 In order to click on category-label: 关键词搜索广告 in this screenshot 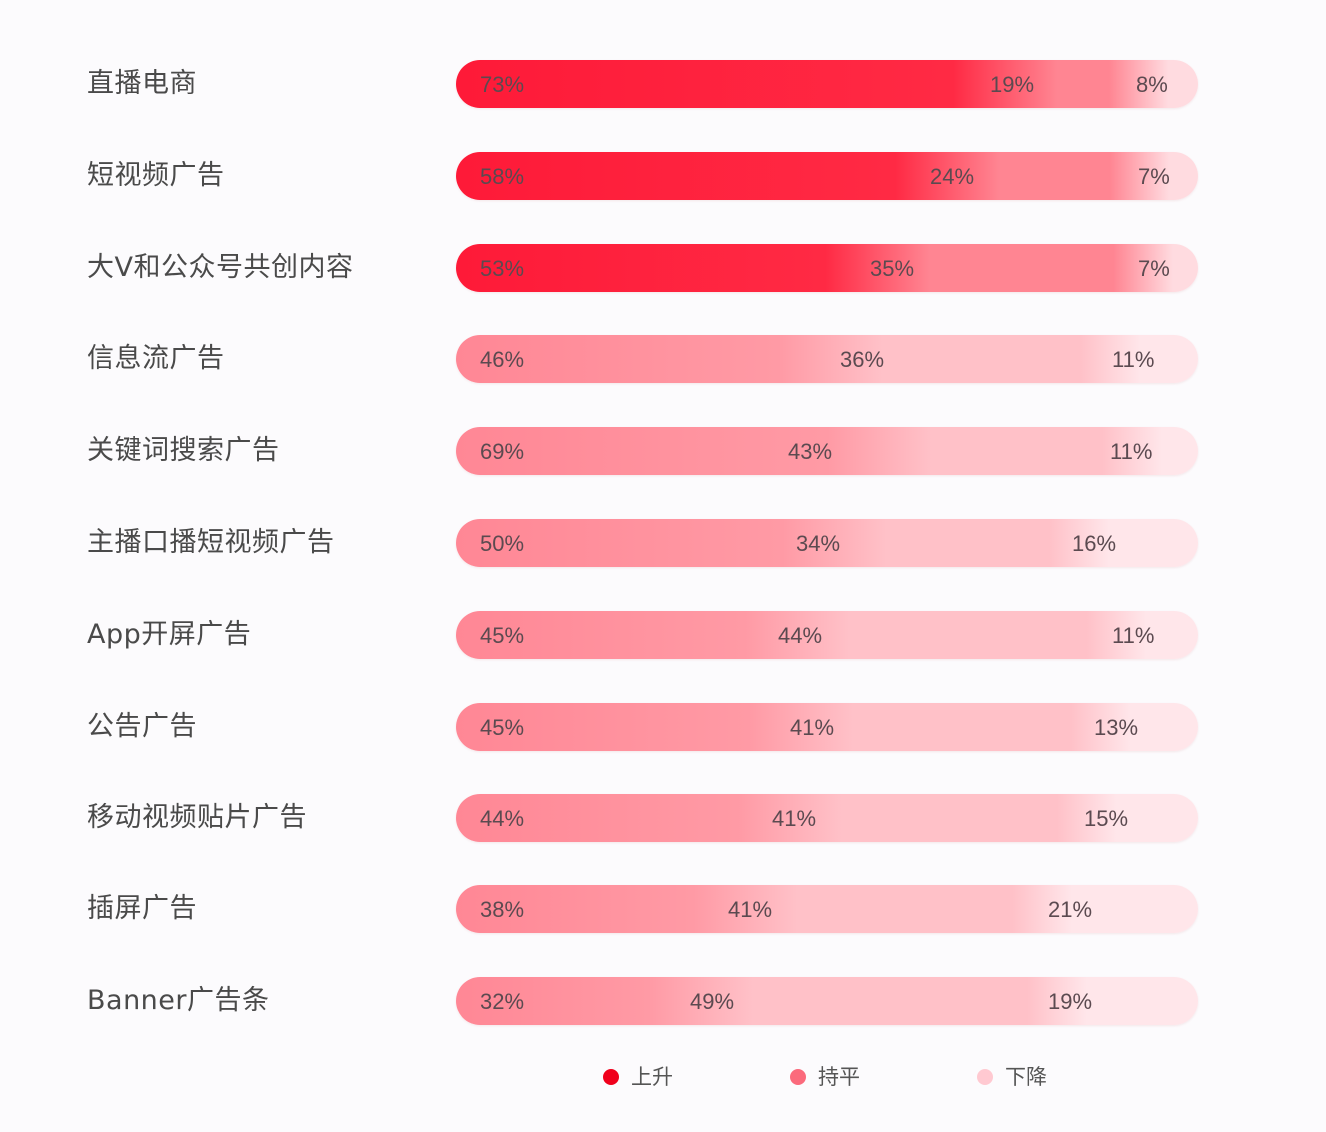, I will do `click(183, 450)`.